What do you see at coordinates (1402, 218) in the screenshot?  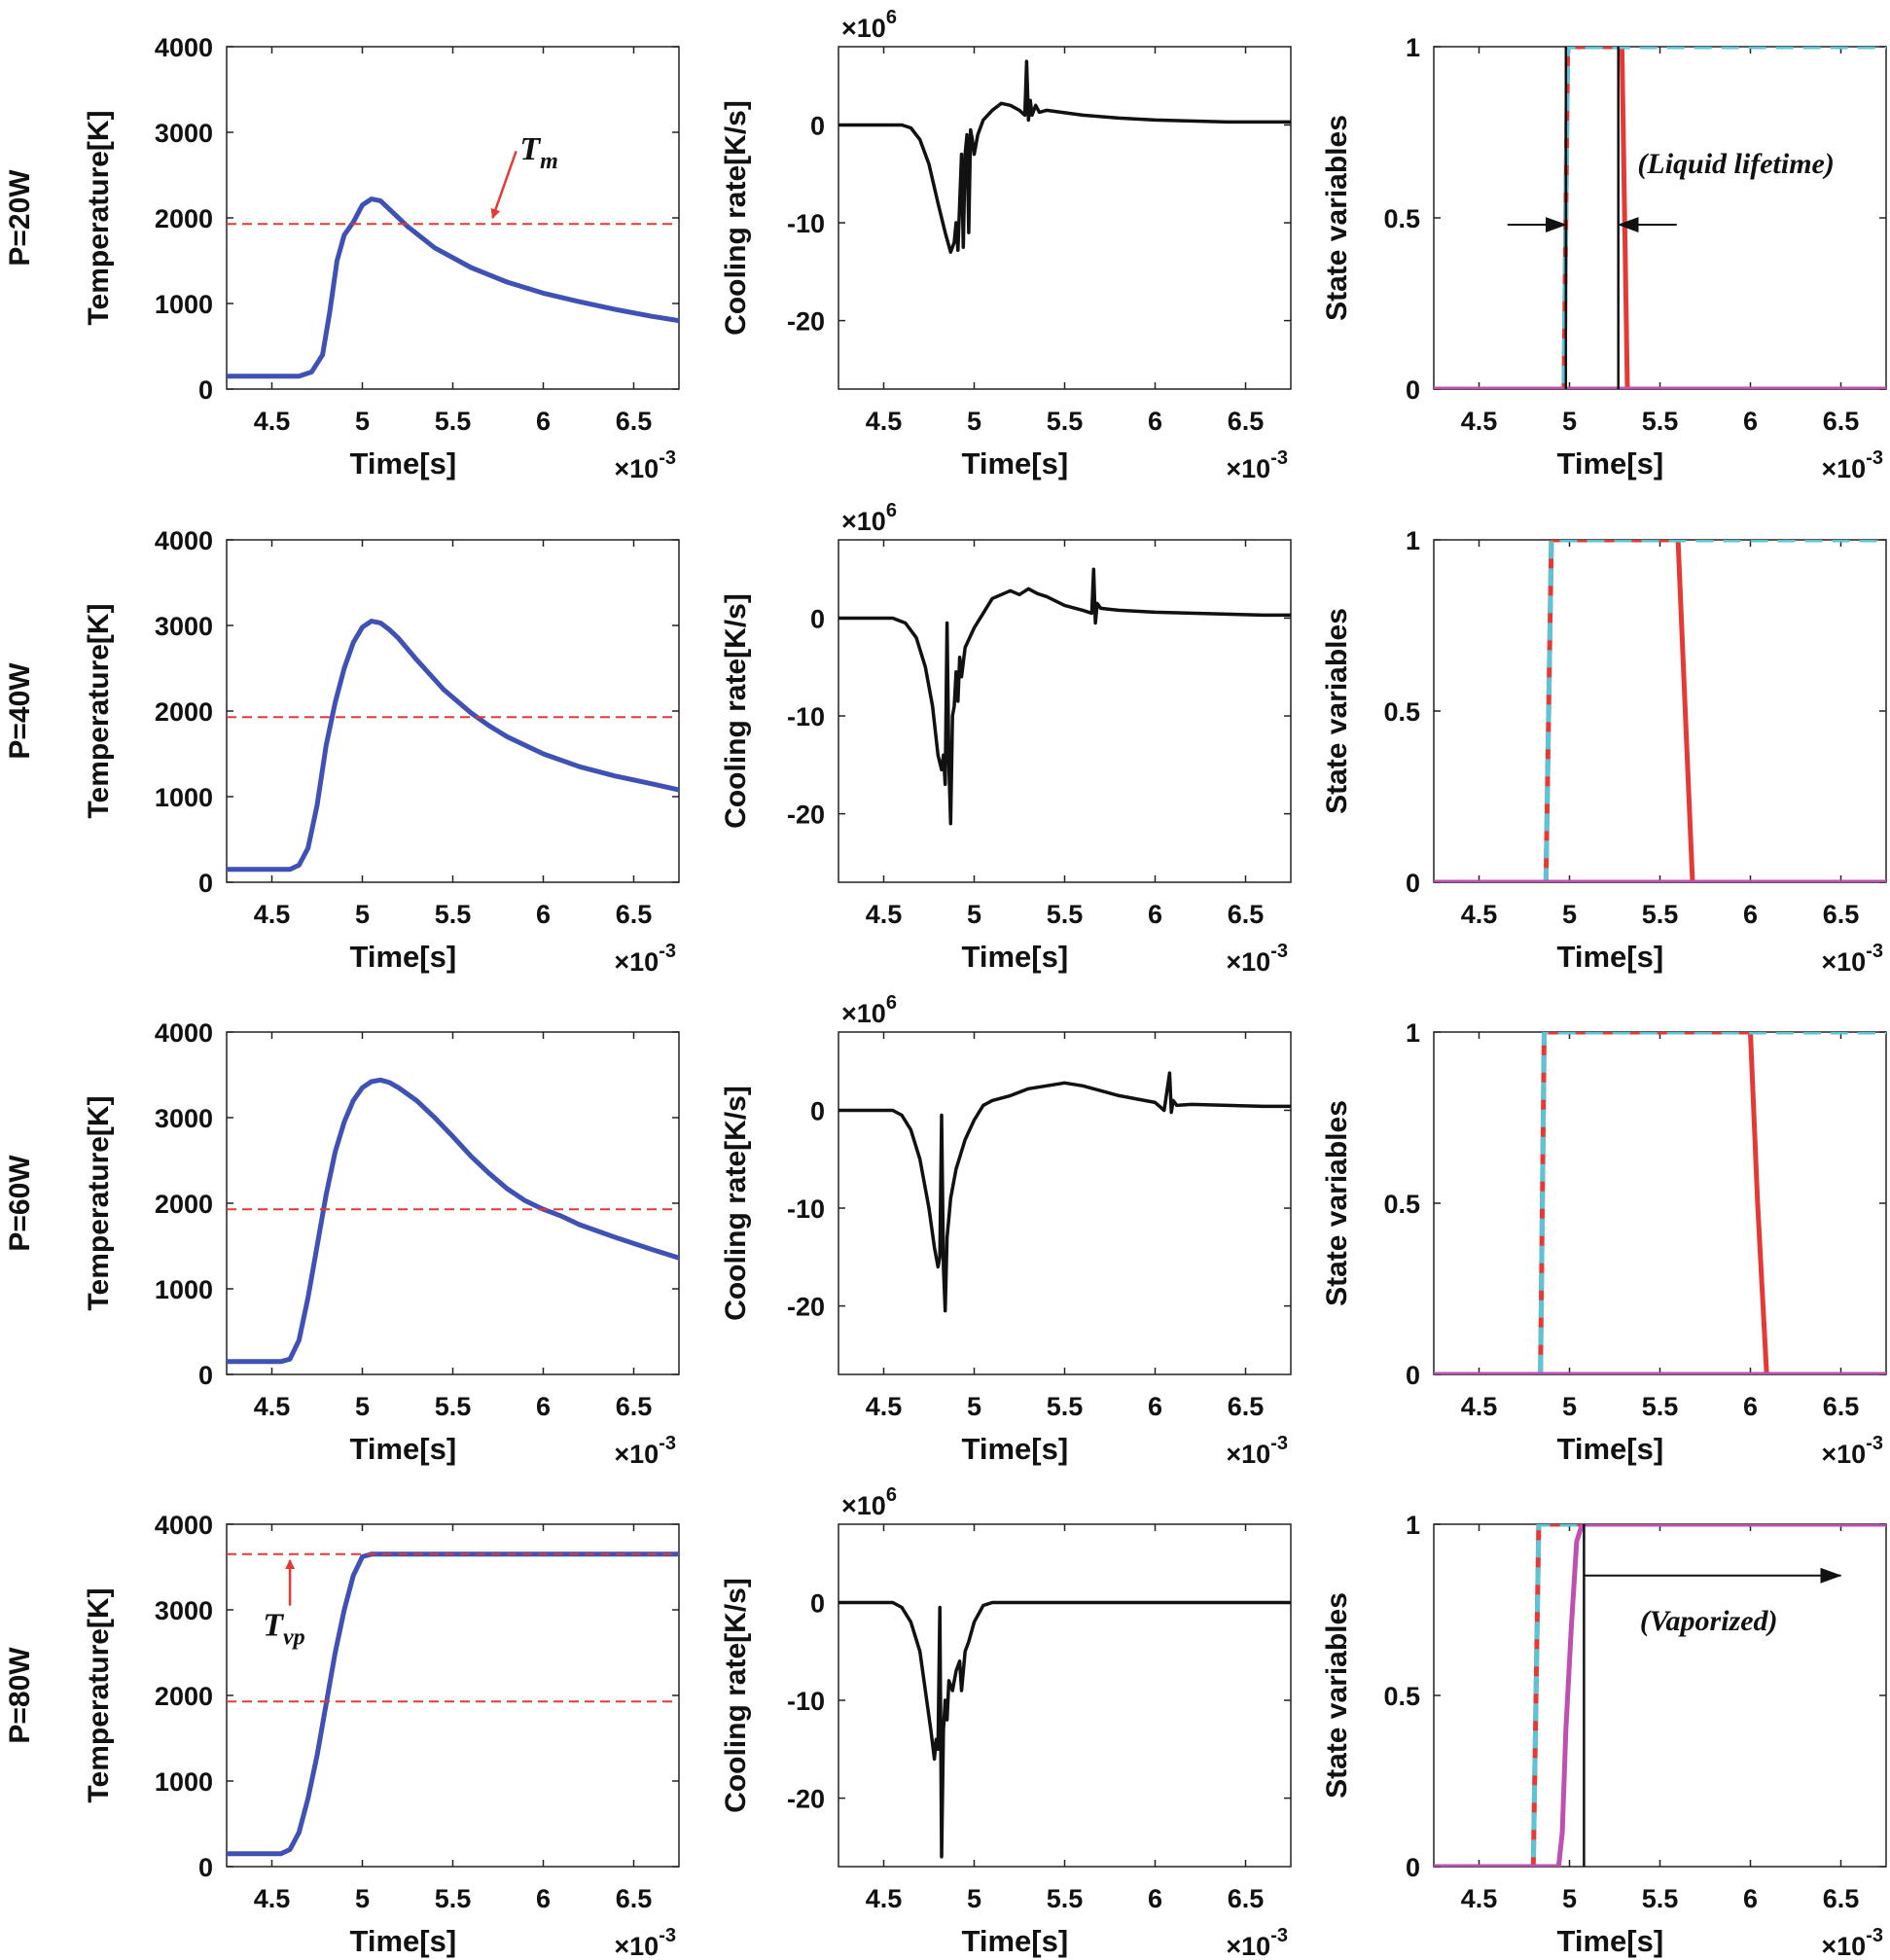 I see `y-tick-label: 0.5` at bounding box center [1402, 218].